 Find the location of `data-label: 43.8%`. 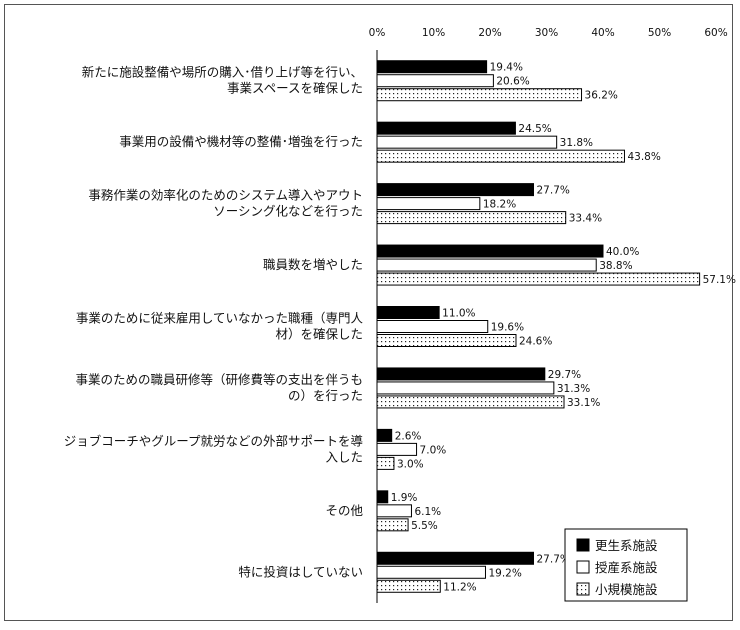

data-label: 43.8% is located at coordinates (643, 157).